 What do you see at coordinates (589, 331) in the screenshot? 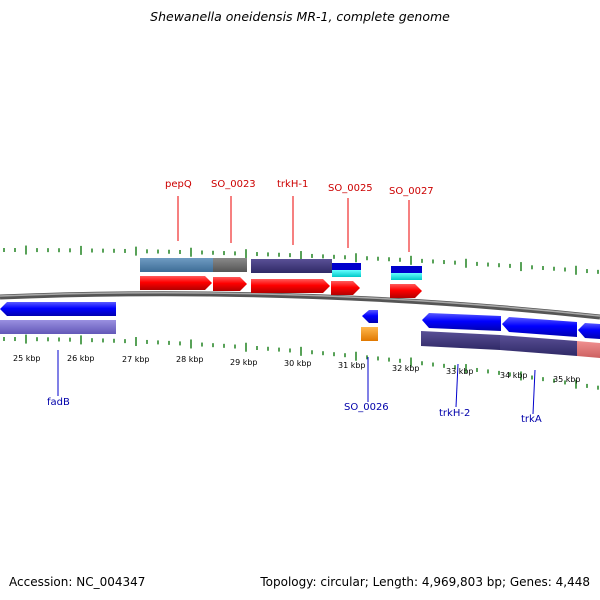
I see `gene-arrow-next` at bounding box center [589, 331].